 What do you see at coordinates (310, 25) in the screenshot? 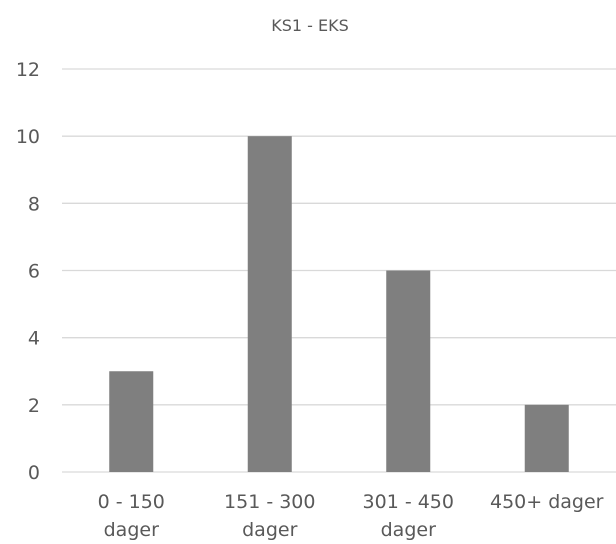
I see `chart-title: KS1 - EKS` at bounding box center [310, 25].